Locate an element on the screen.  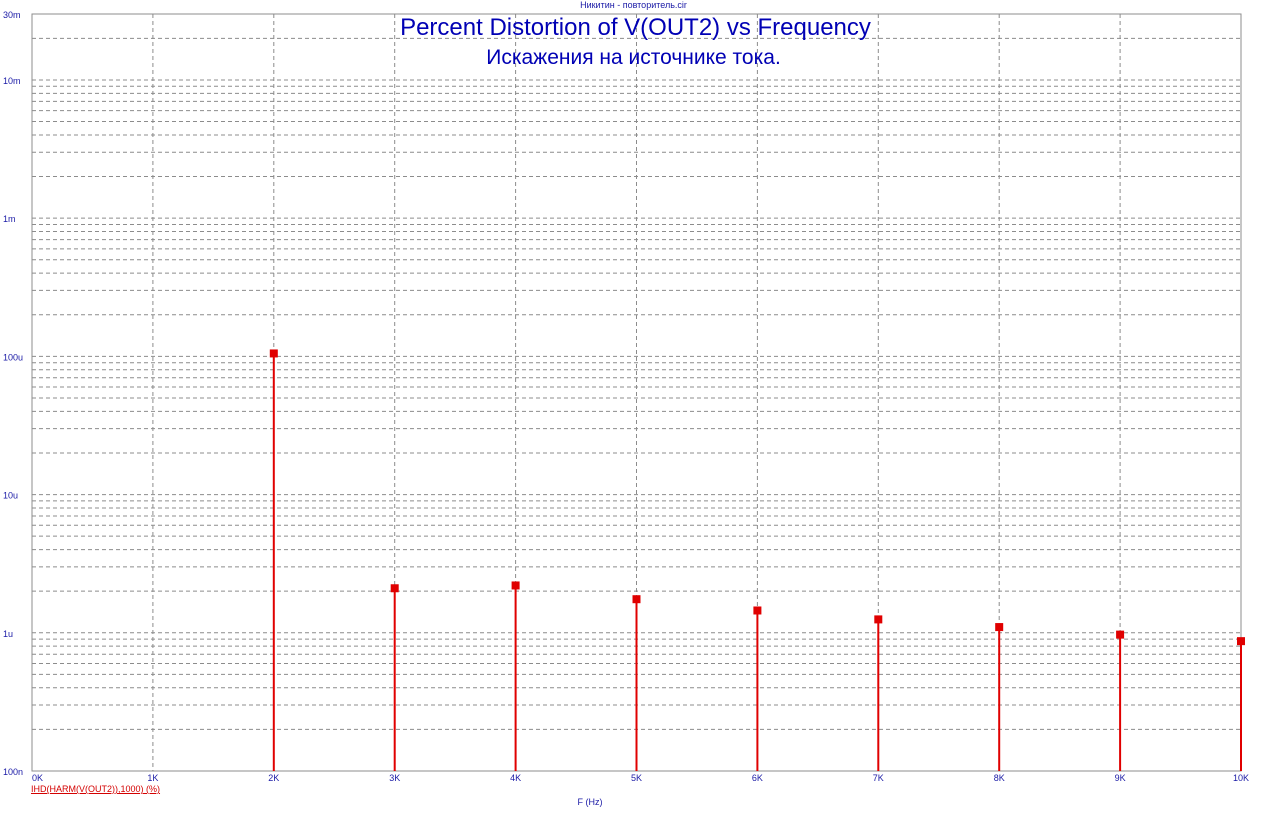
x-tick-label: 1K is located at coordinates (152, 778).